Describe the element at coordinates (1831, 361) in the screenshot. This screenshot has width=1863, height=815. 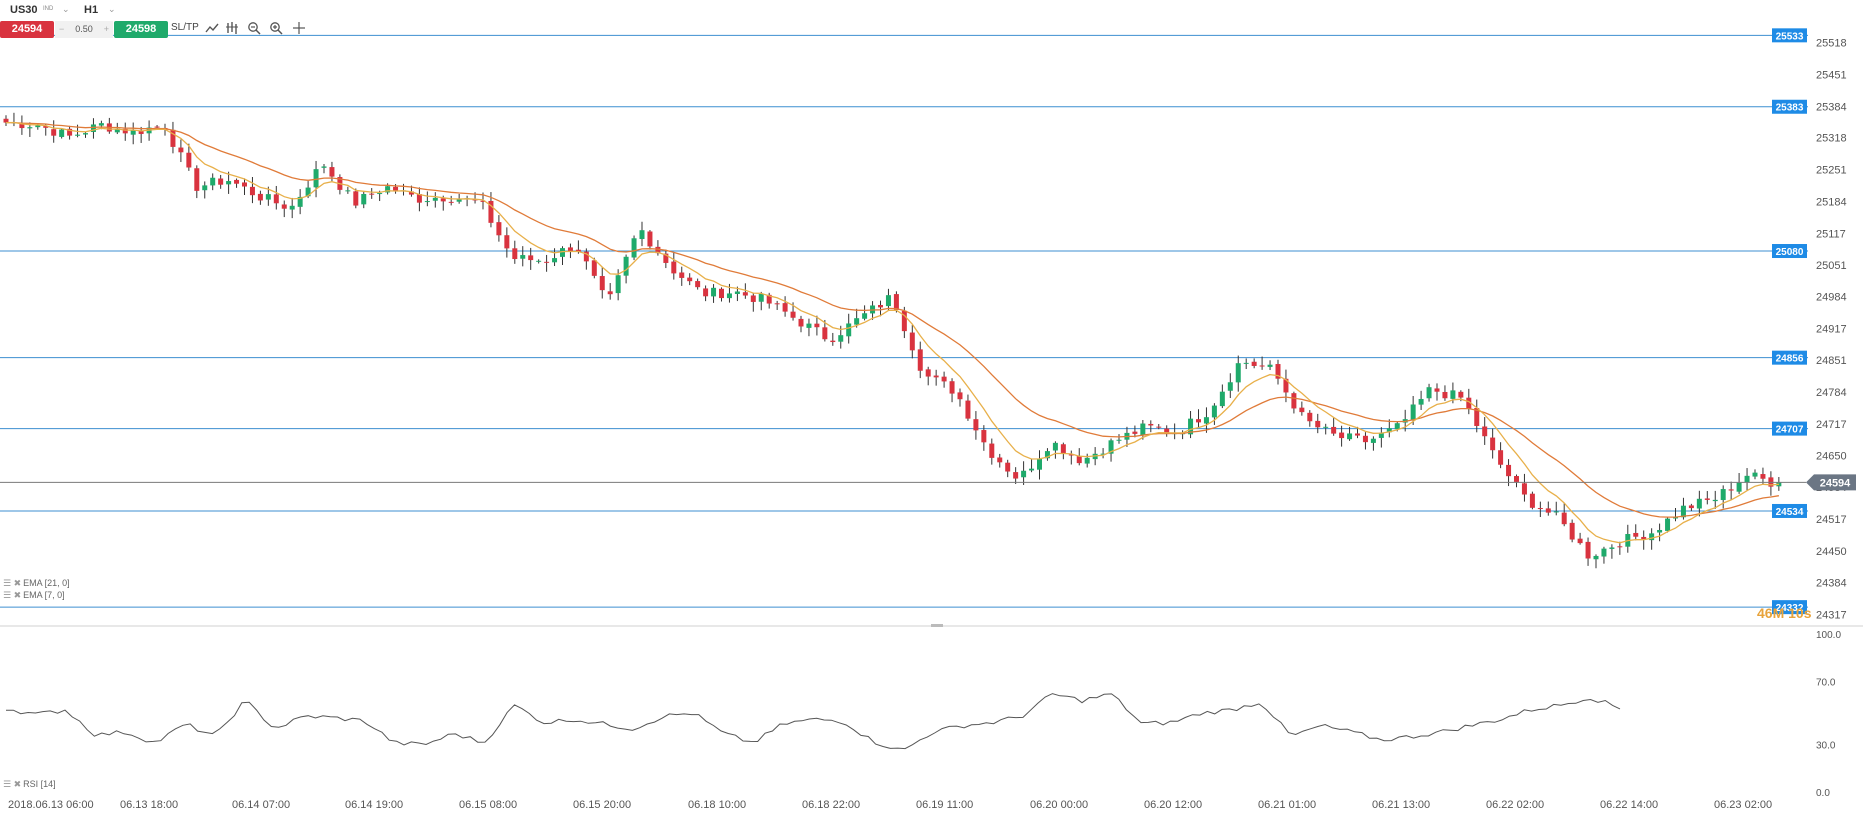
I see `price-tick-label: 24851` at that location.